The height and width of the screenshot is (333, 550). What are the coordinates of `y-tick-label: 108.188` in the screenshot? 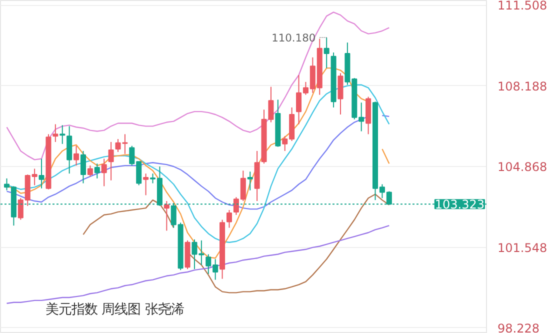 It's located at (523, 86).